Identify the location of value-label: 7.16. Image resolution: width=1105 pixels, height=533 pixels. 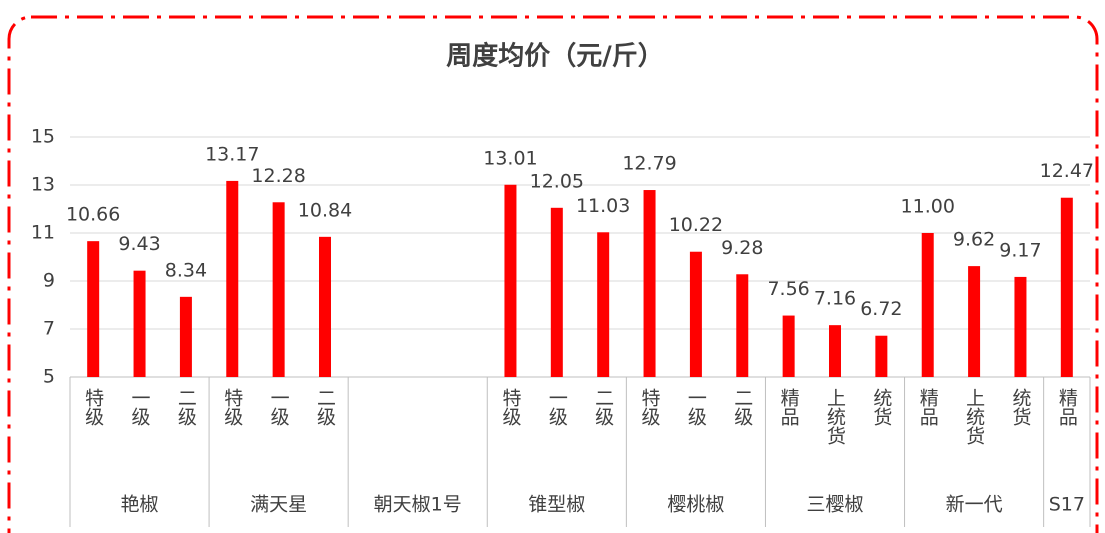
(835, 299).